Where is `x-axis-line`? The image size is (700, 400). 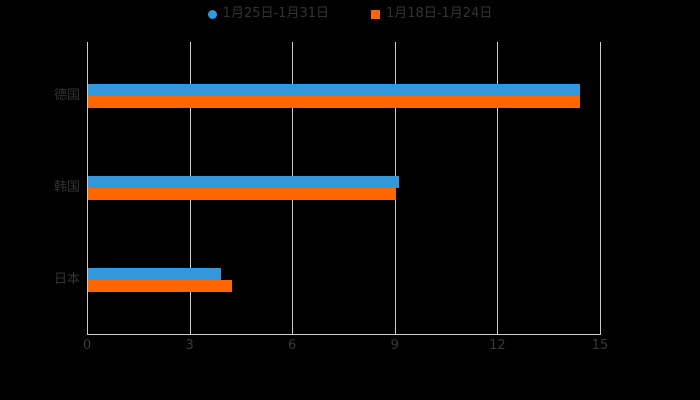 x-axis-line is located at coordinates (344, 334).